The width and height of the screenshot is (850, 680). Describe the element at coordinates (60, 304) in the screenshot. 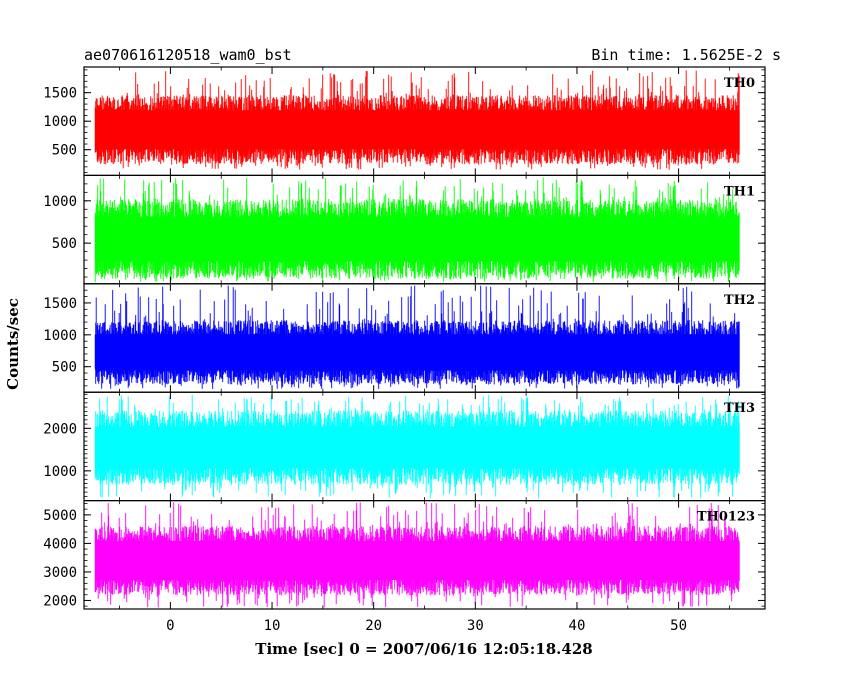

I see `y-tick-label-th2: 1500` at that location.